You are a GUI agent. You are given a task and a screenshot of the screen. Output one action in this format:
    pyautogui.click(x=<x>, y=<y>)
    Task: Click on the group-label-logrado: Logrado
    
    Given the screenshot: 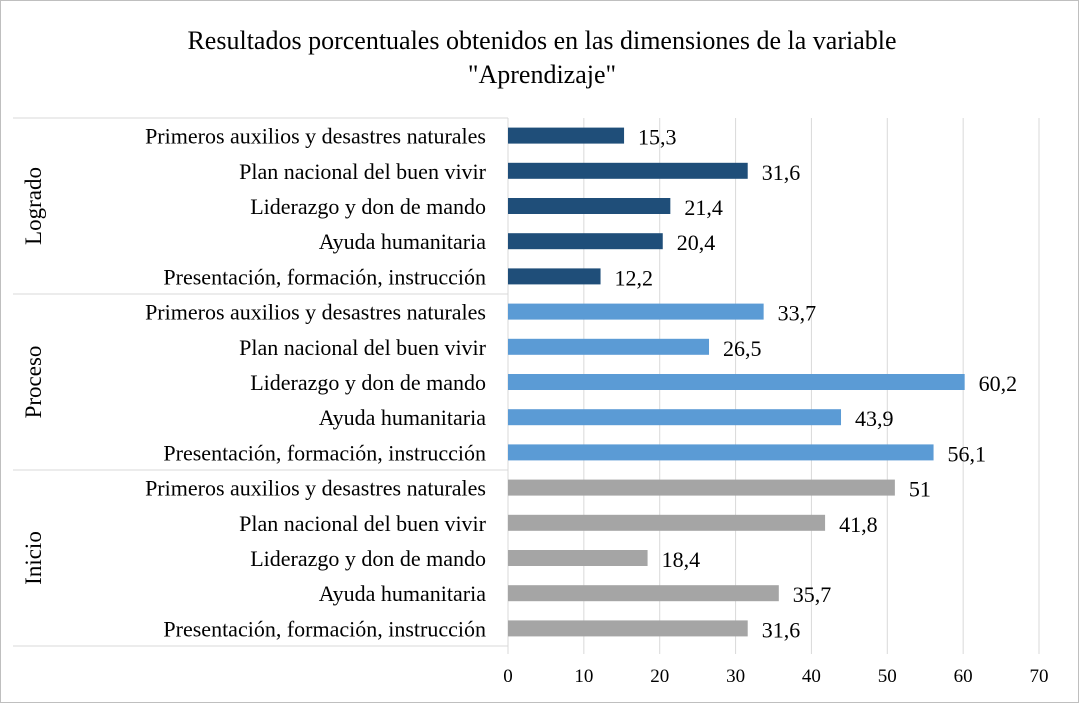 What is the action you would take?
    pyautogui.click(x=33, y=206)
    